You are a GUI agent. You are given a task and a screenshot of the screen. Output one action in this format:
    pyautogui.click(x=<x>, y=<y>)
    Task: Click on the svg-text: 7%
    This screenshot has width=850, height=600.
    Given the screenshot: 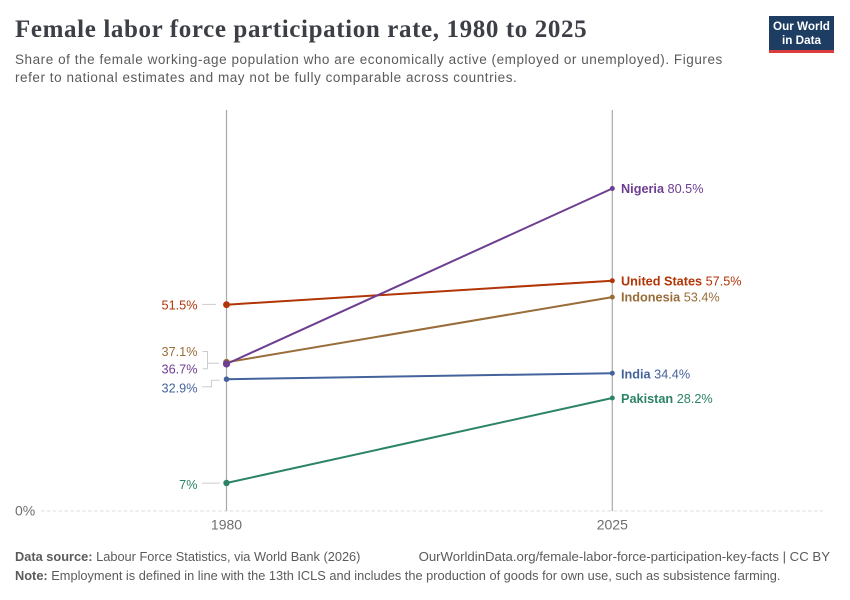 What is the action you would take?
    pyautogui.click(x=188, y=485)
    